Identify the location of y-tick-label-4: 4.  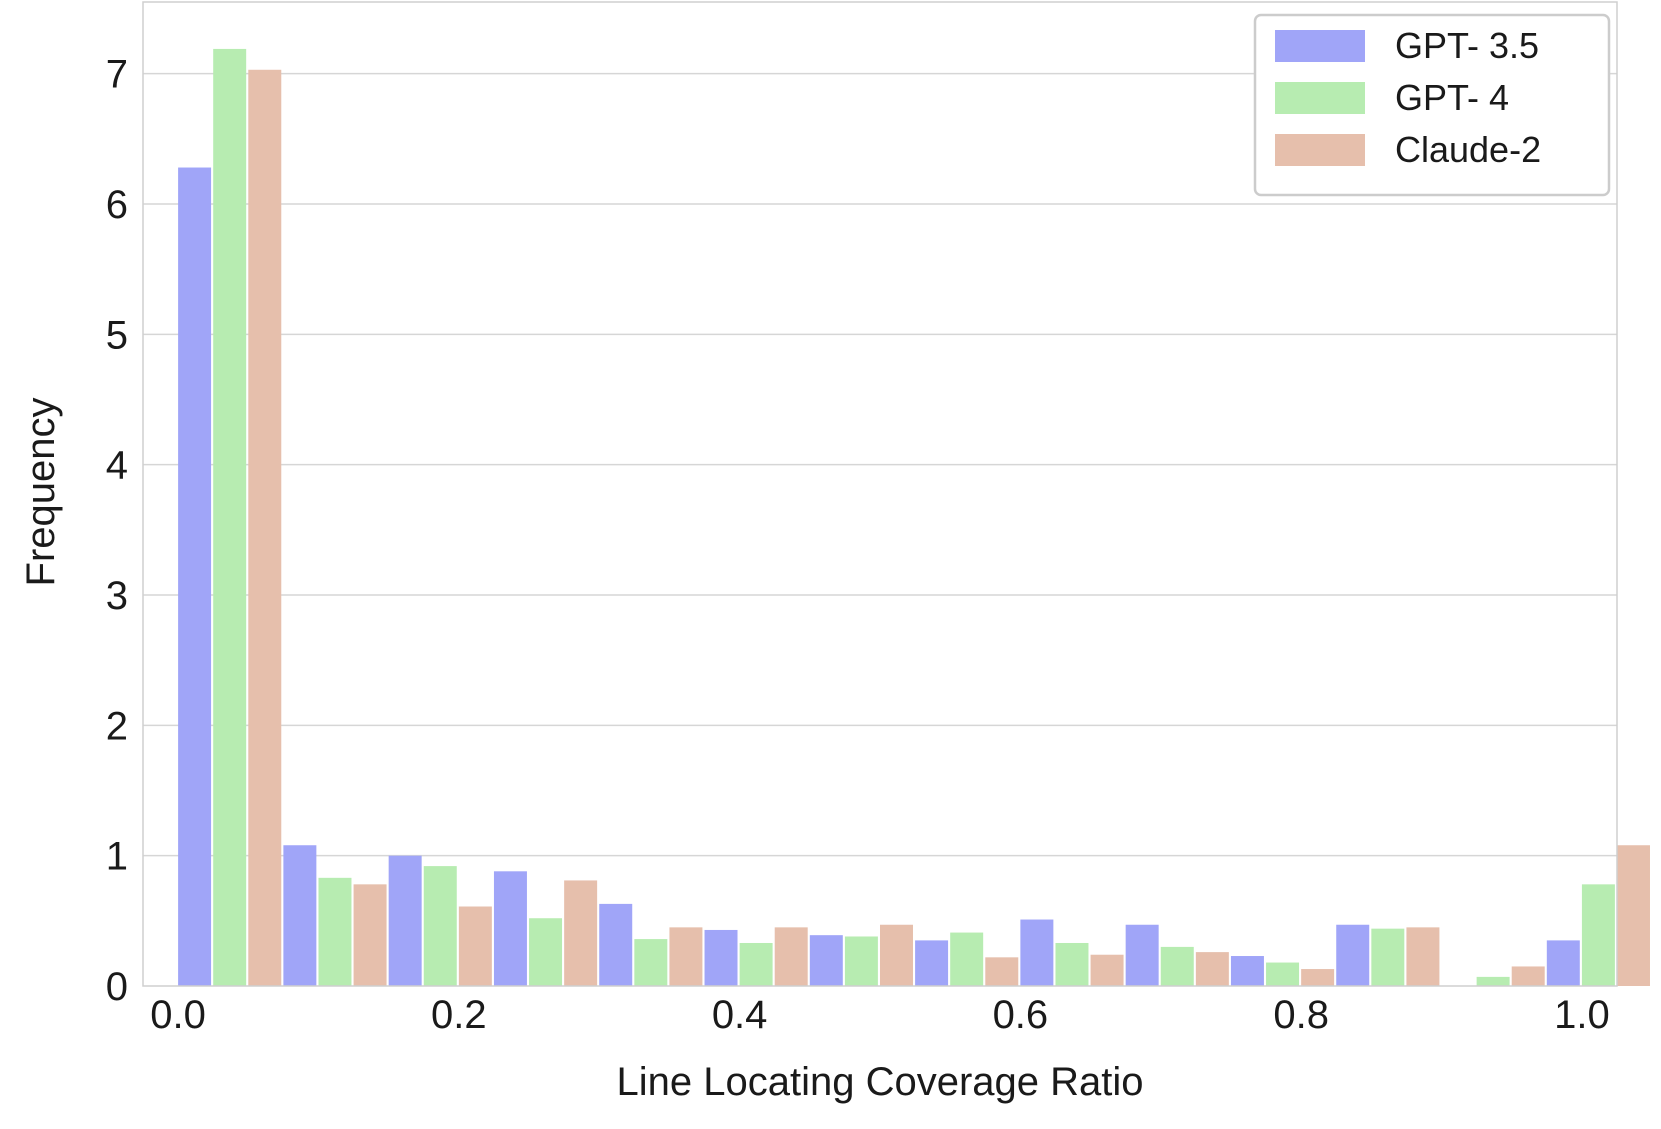
(117, 466).